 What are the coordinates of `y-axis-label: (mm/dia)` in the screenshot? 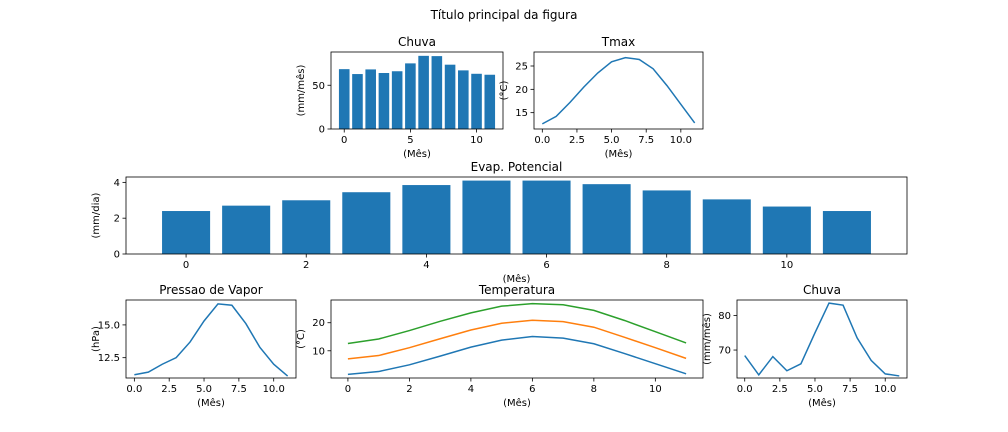 It's located at (96, 215).